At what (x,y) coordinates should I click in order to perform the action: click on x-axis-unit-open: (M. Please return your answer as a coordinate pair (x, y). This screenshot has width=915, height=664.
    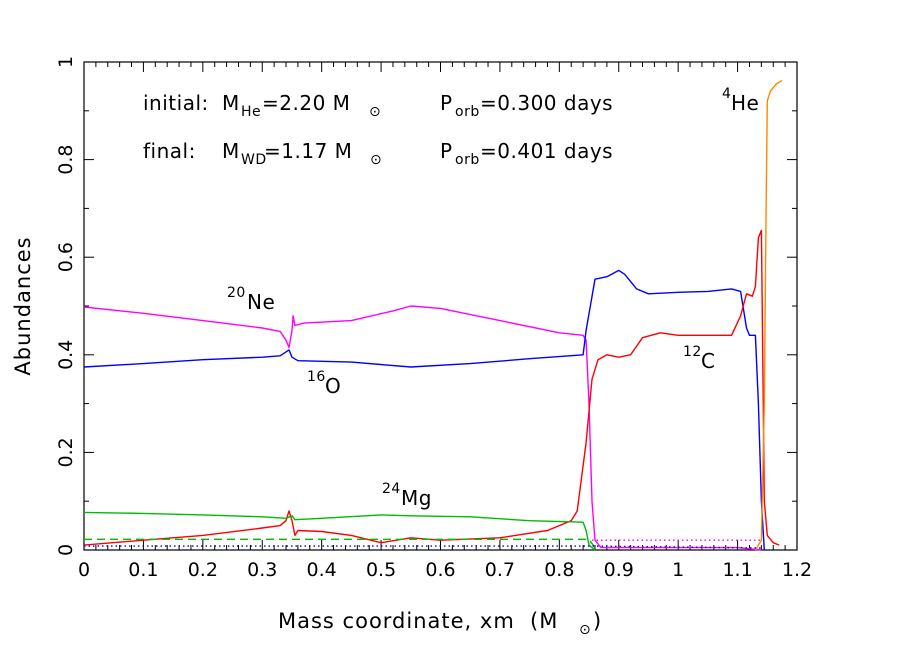
    Looking at the image, I should click on (544, 621).